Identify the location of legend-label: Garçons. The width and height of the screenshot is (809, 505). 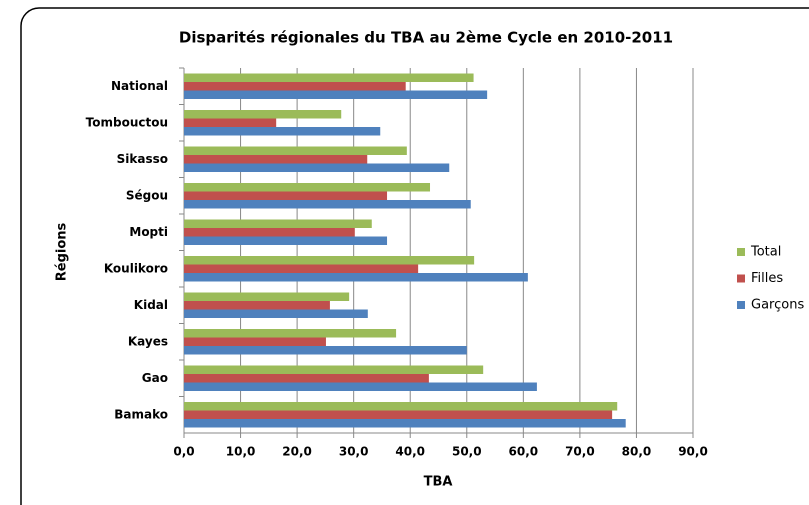
(777, 305).